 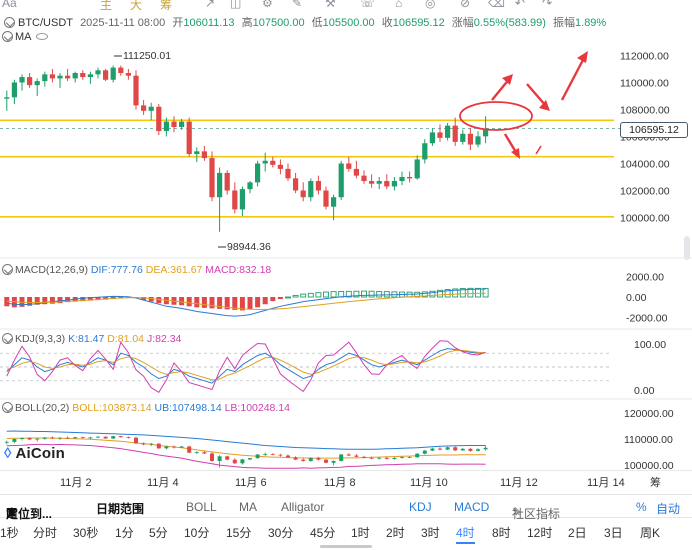 I want to click on price-scale-handle, so click(x=687, y=248).